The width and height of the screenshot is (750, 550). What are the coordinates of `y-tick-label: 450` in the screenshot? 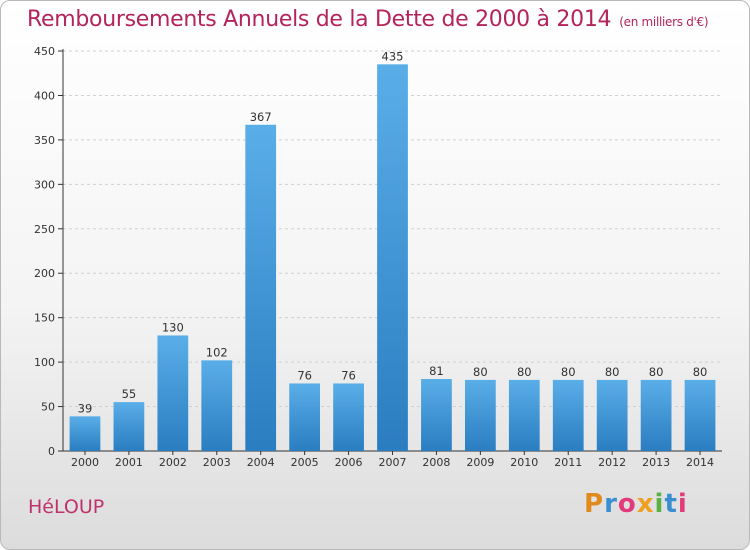 It's located at (44, 51).